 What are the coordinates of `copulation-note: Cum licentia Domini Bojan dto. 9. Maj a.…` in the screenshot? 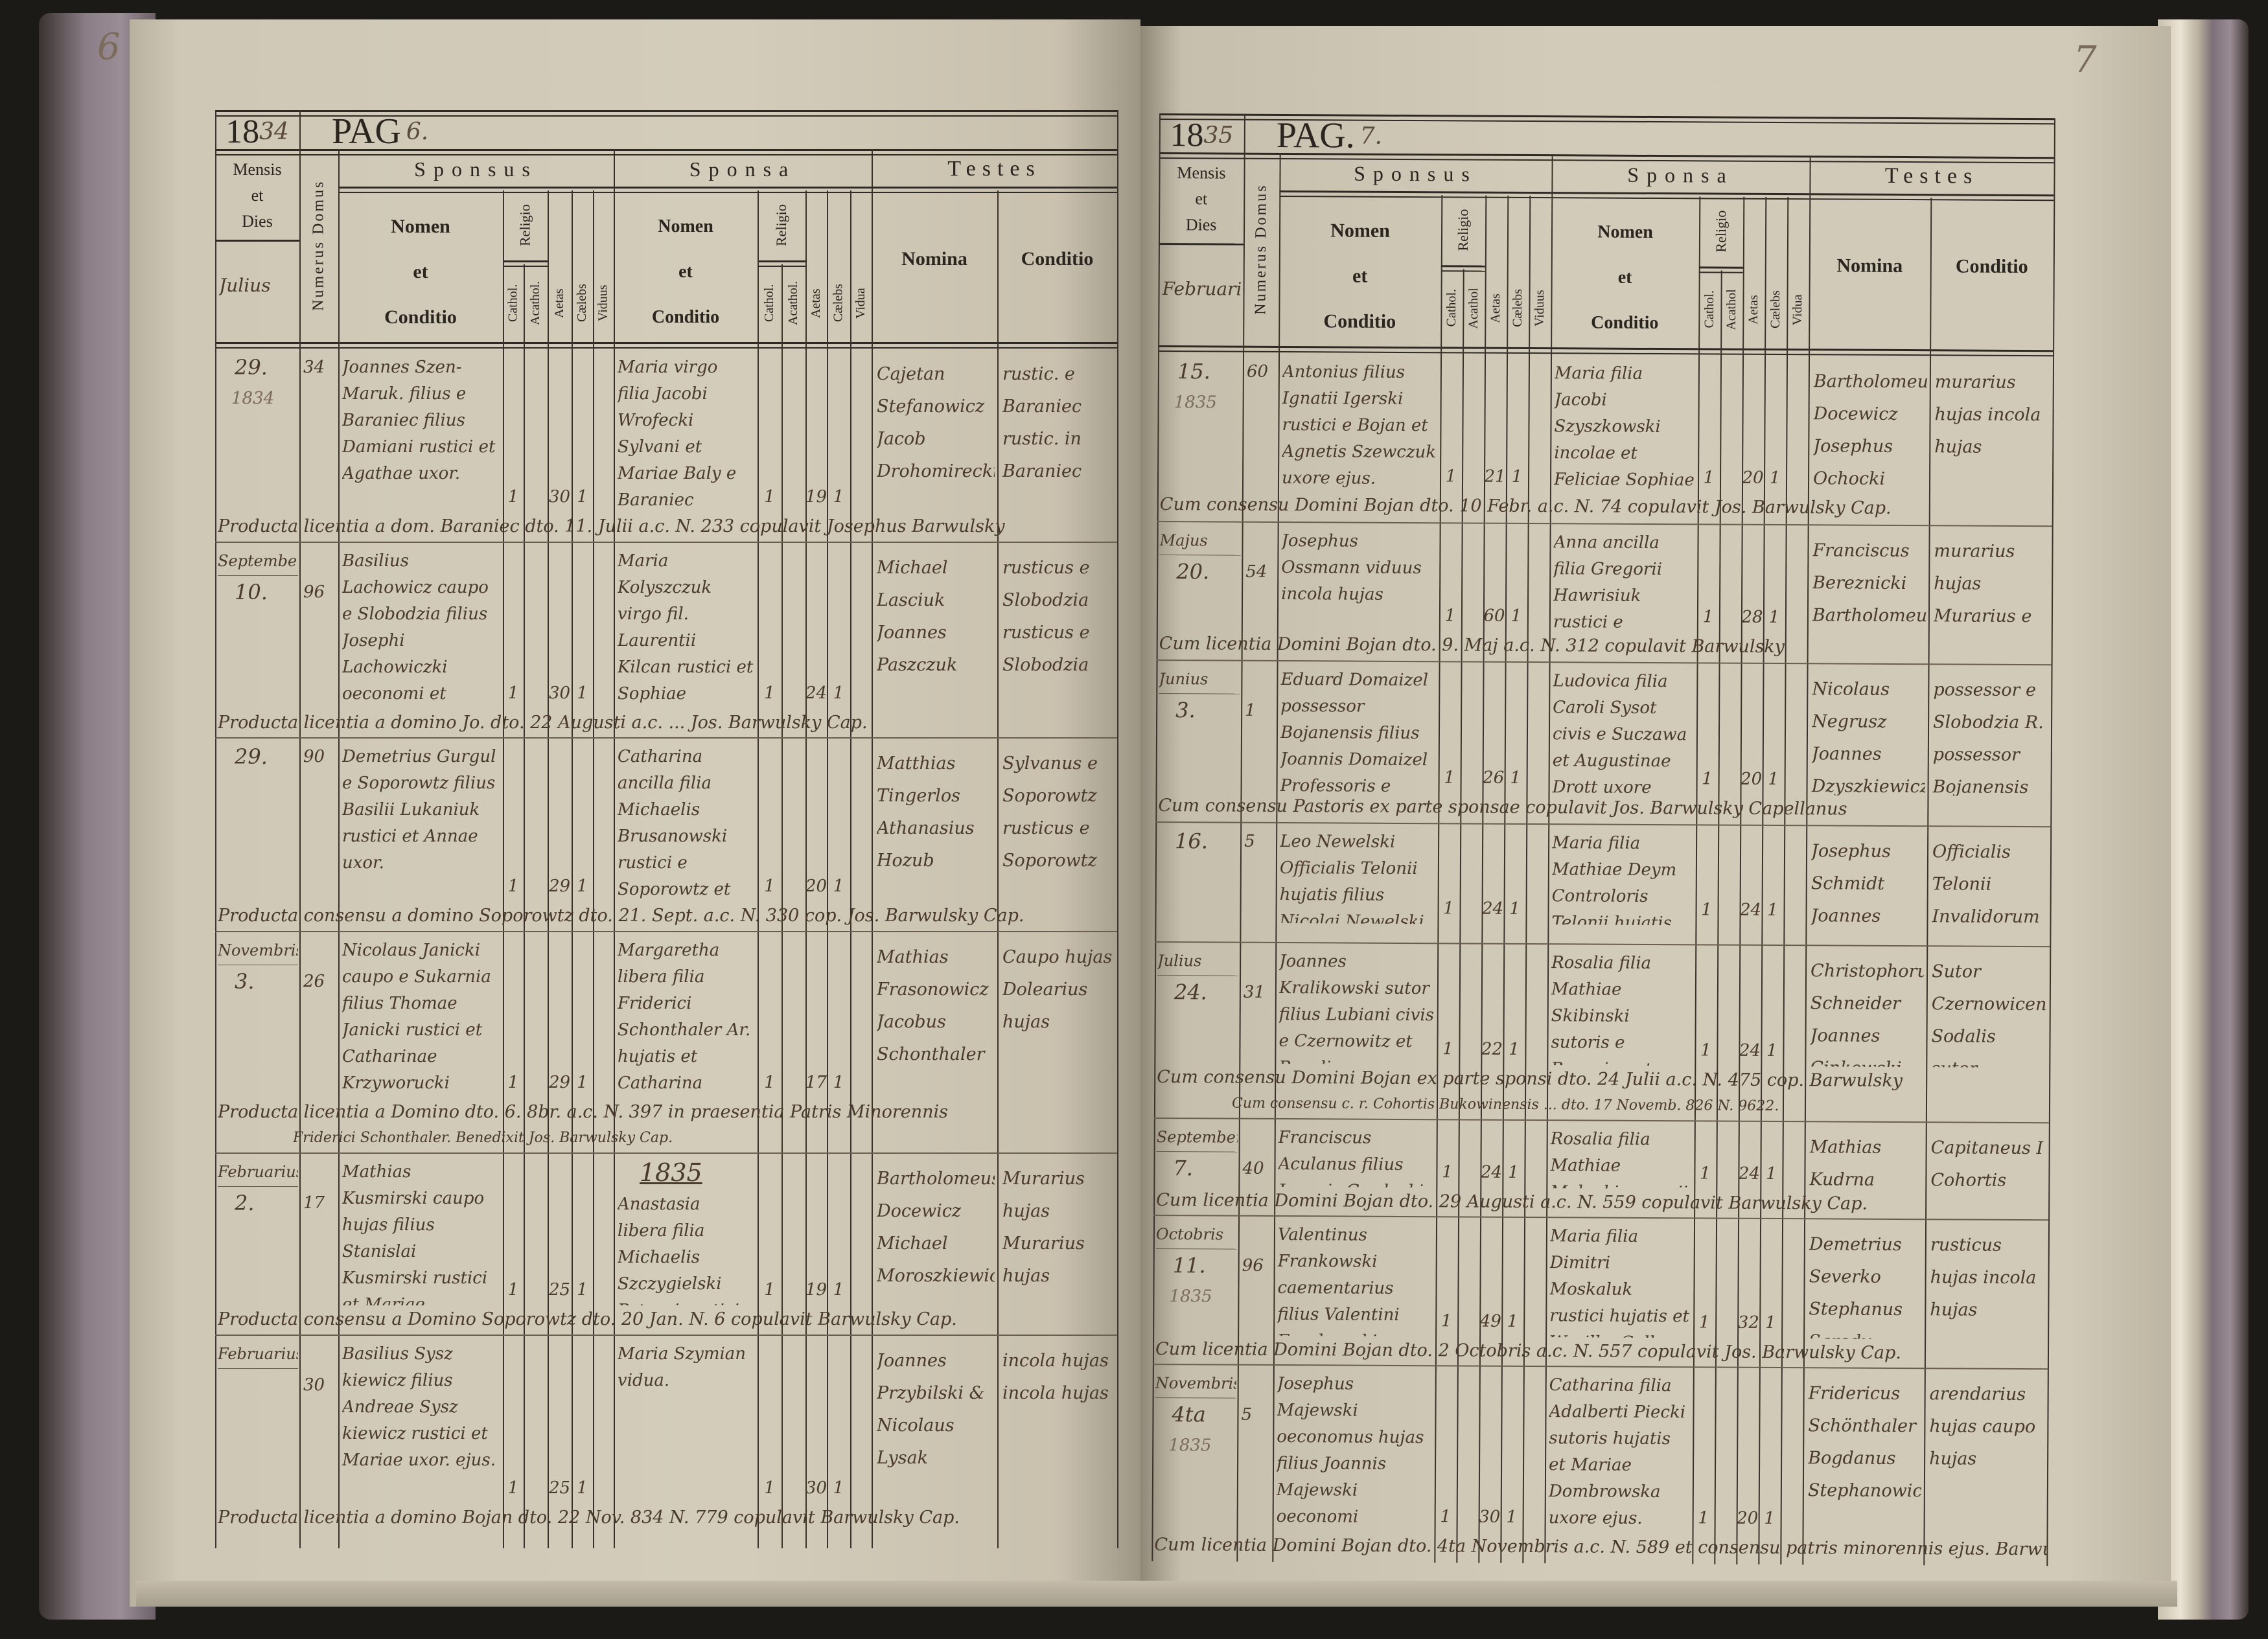 It's located at (1472, 646).